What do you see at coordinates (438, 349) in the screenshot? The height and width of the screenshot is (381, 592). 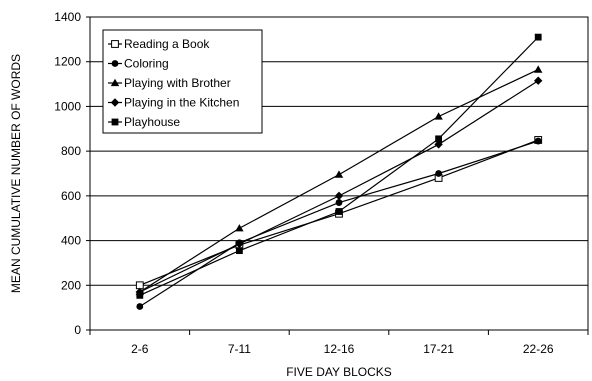 I see `x-tick-label: 17-21` at bounding box center [438, 349].